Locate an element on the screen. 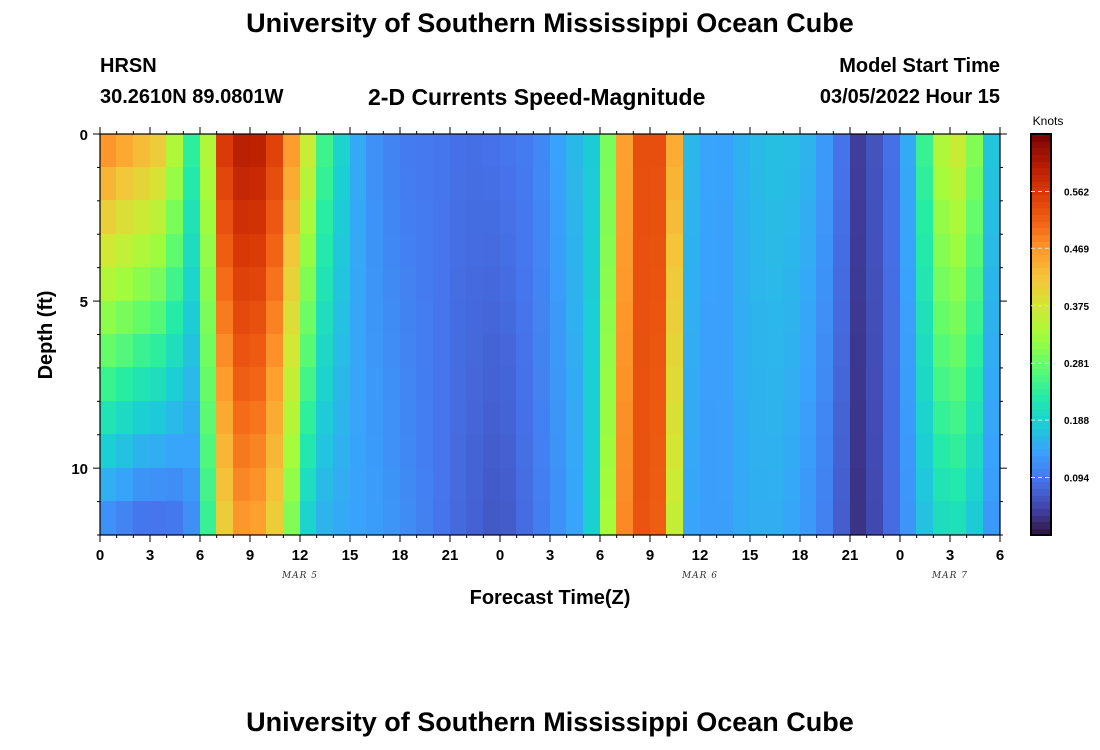  station-name: HRSN is located at coordinates (128, 66).